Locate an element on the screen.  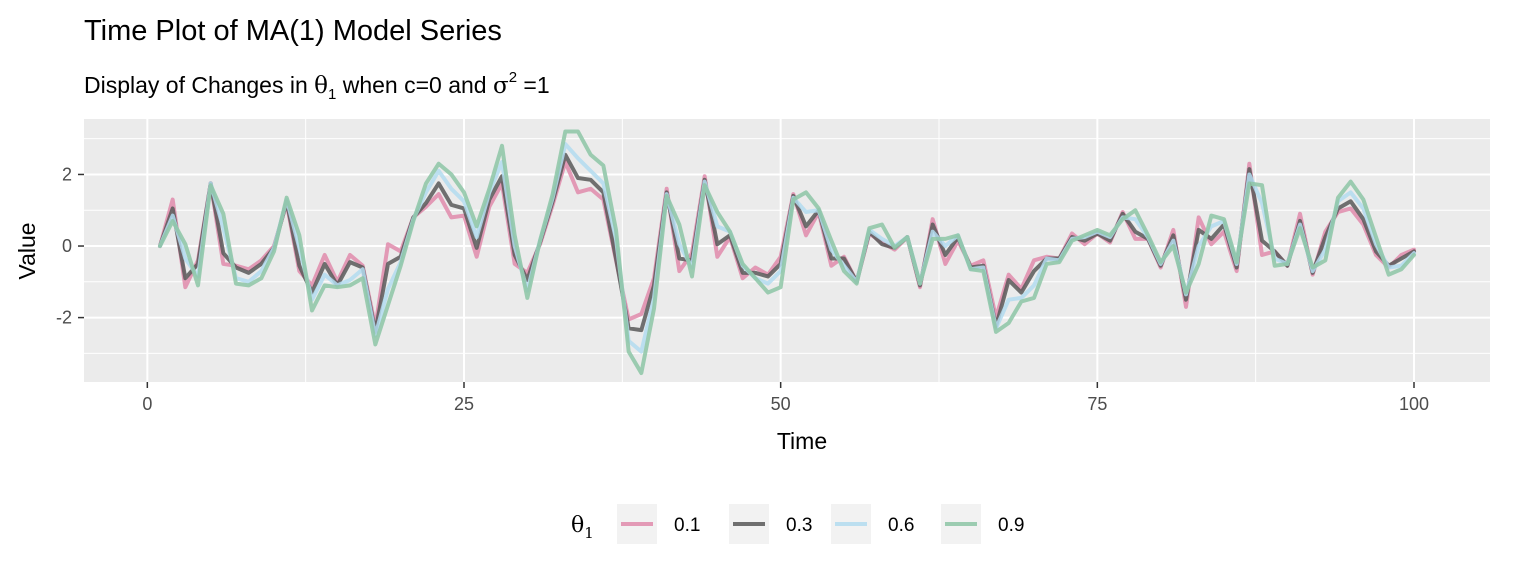
legend-label: 0.1 is located at coordinates (687, 525).